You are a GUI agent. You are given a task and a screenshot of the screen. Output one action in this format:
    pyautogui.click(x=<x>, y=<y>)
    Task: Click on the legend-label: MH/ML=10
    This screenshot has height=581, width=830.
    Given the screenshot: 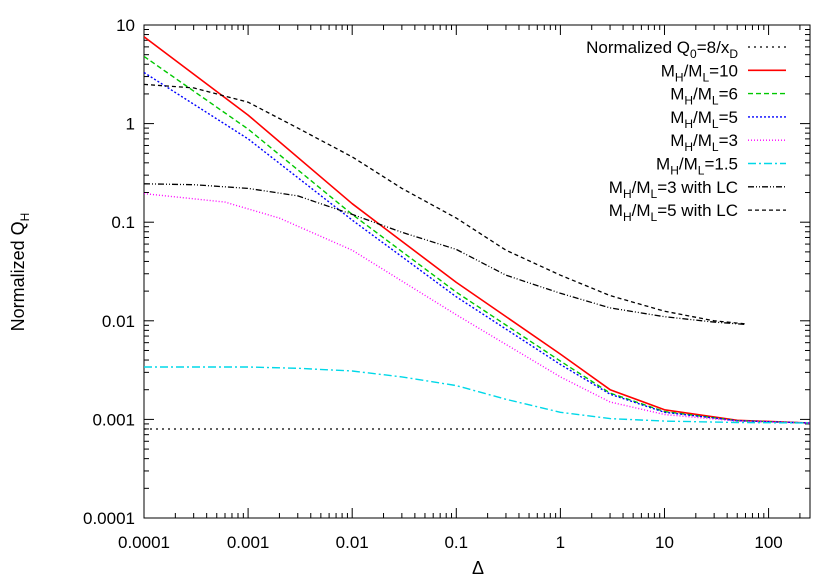 What is the action you would take?
    pyautogui.click(x=699, y=72)
    